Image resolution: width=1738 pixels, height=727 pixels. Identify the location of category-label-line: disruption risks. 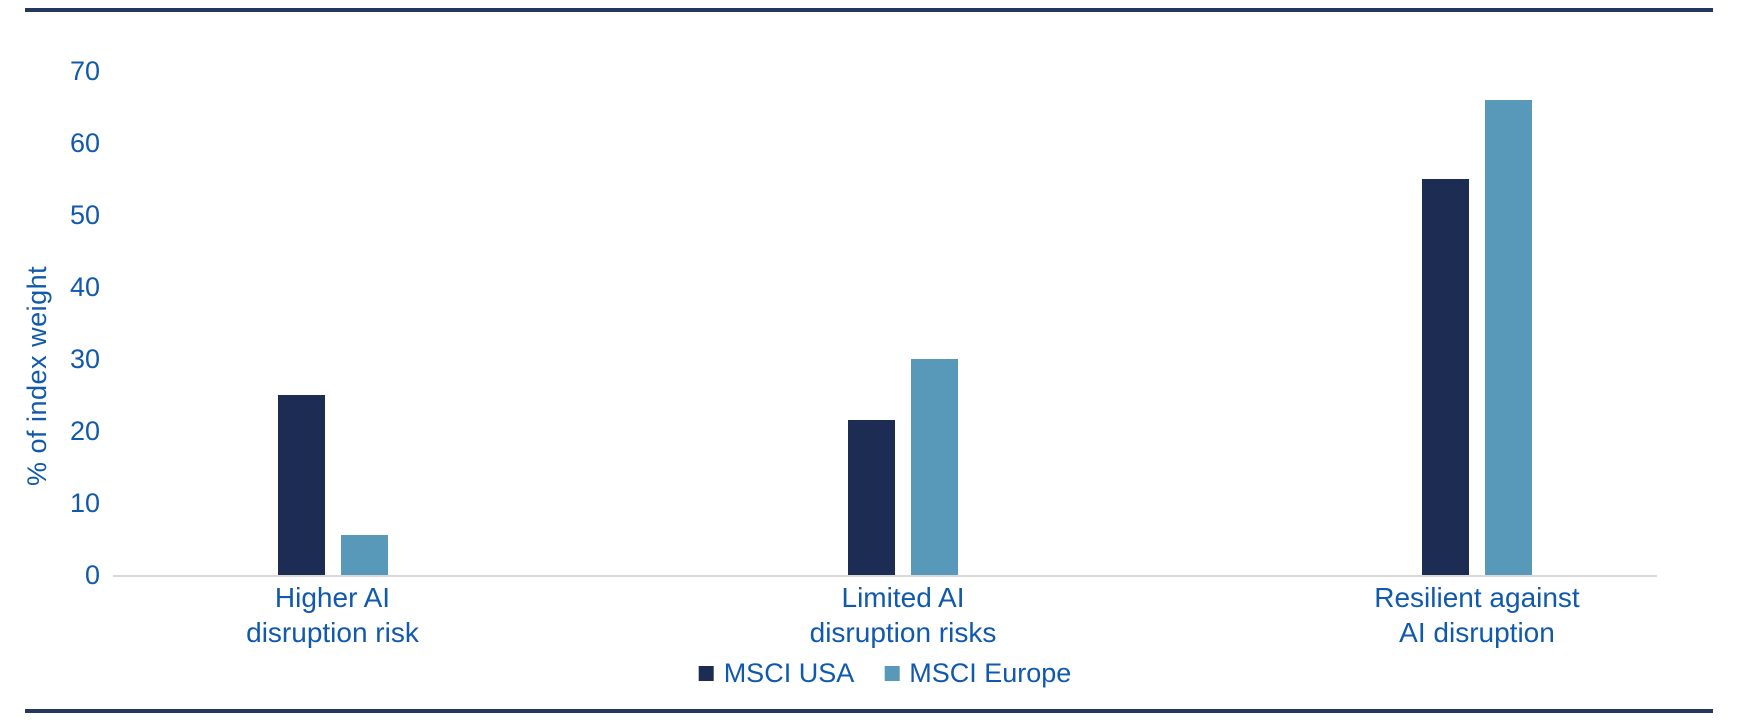
(903, 632).